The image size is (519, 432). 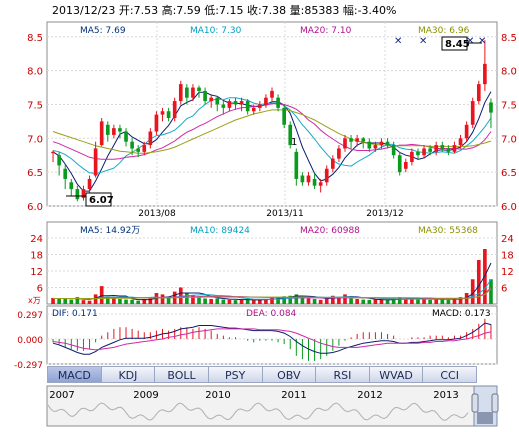 I want to click on price-tick-left: 7.5, so click(x=35, y=105).